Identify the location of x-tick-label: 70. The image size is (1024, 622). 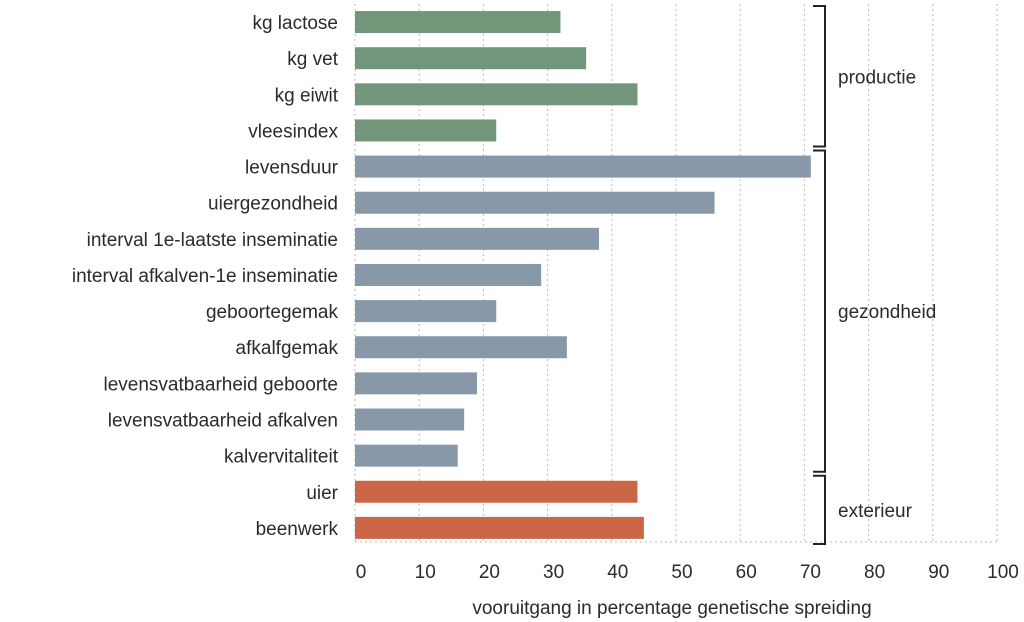
(810, 572).